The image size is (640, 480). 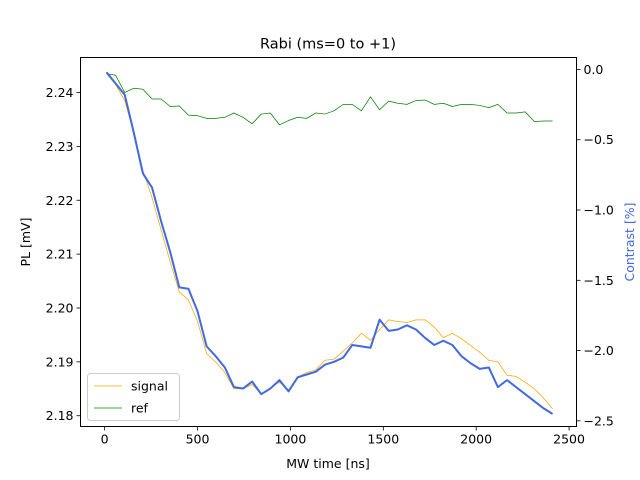 What do you see at coordinates (149, 386) in the screenshot?
I see `legend-label-signal: signal` at bounding box center [149, 386].